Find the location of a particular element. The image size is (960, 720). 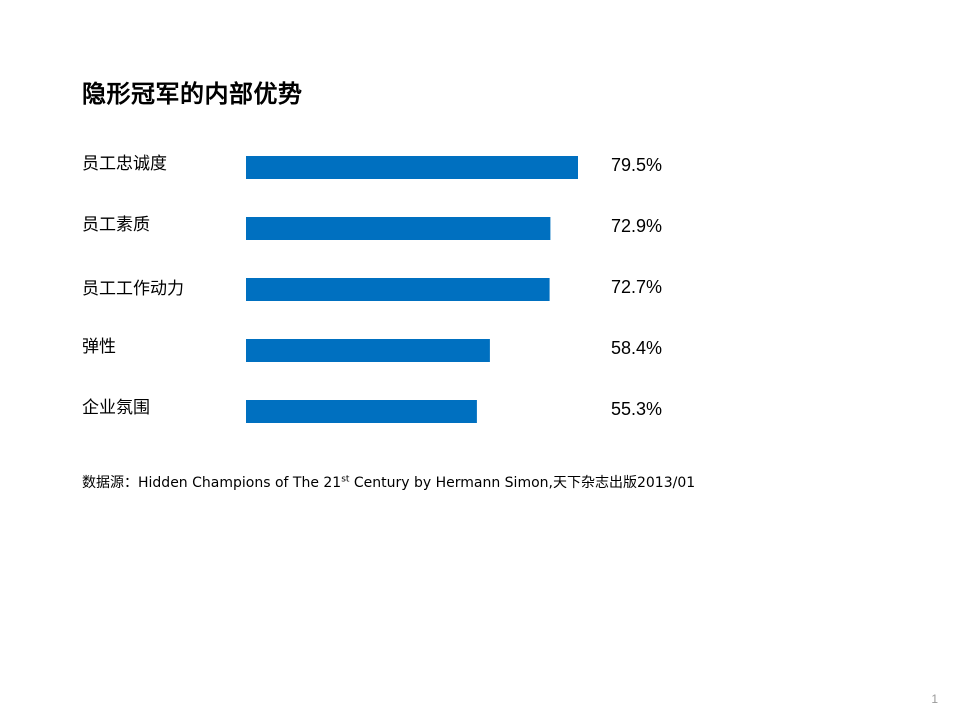

category-label: 员工工作动力 is located at coordinates (133, 289).